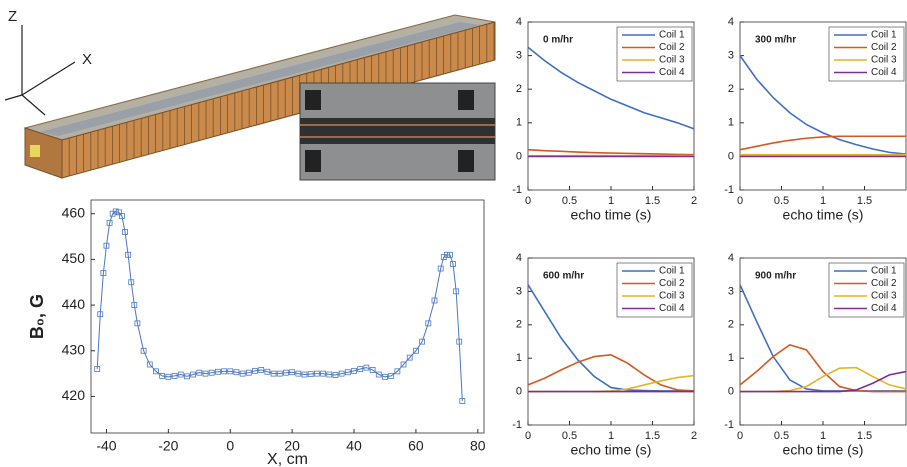 This screenshot has height=467, width=907. I want to click on y-tick-label: 440, so click(74, 304).